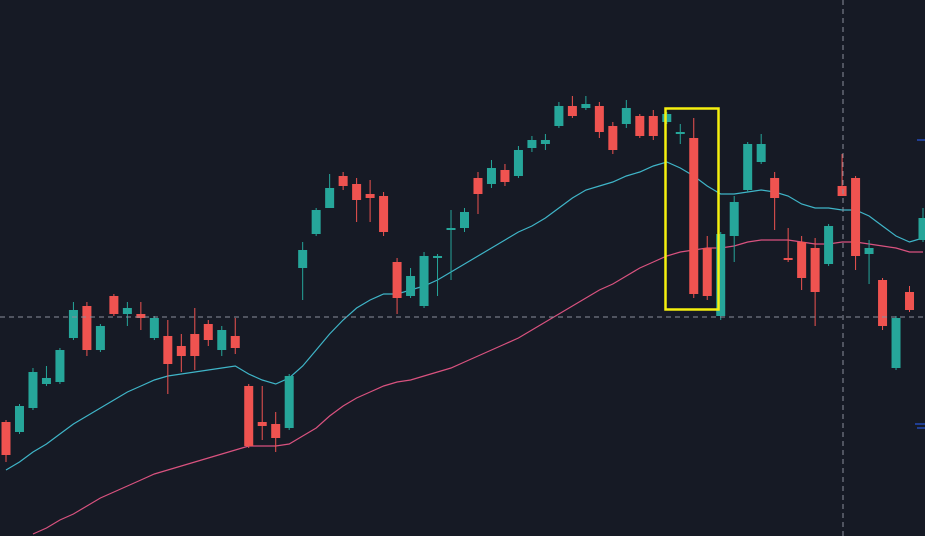 This screenshot has height=536, width=925. I want to click on highlight-box, so click(692, 209).